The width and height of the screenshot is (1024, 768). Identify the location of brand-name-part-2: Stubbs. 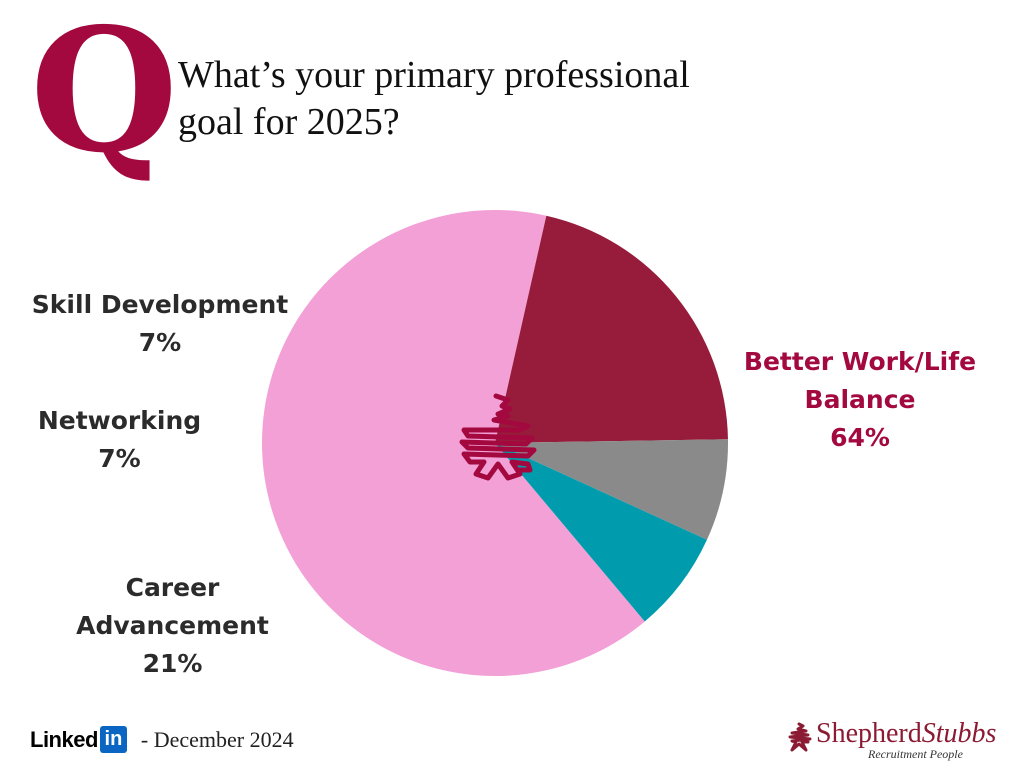
(959, 733).